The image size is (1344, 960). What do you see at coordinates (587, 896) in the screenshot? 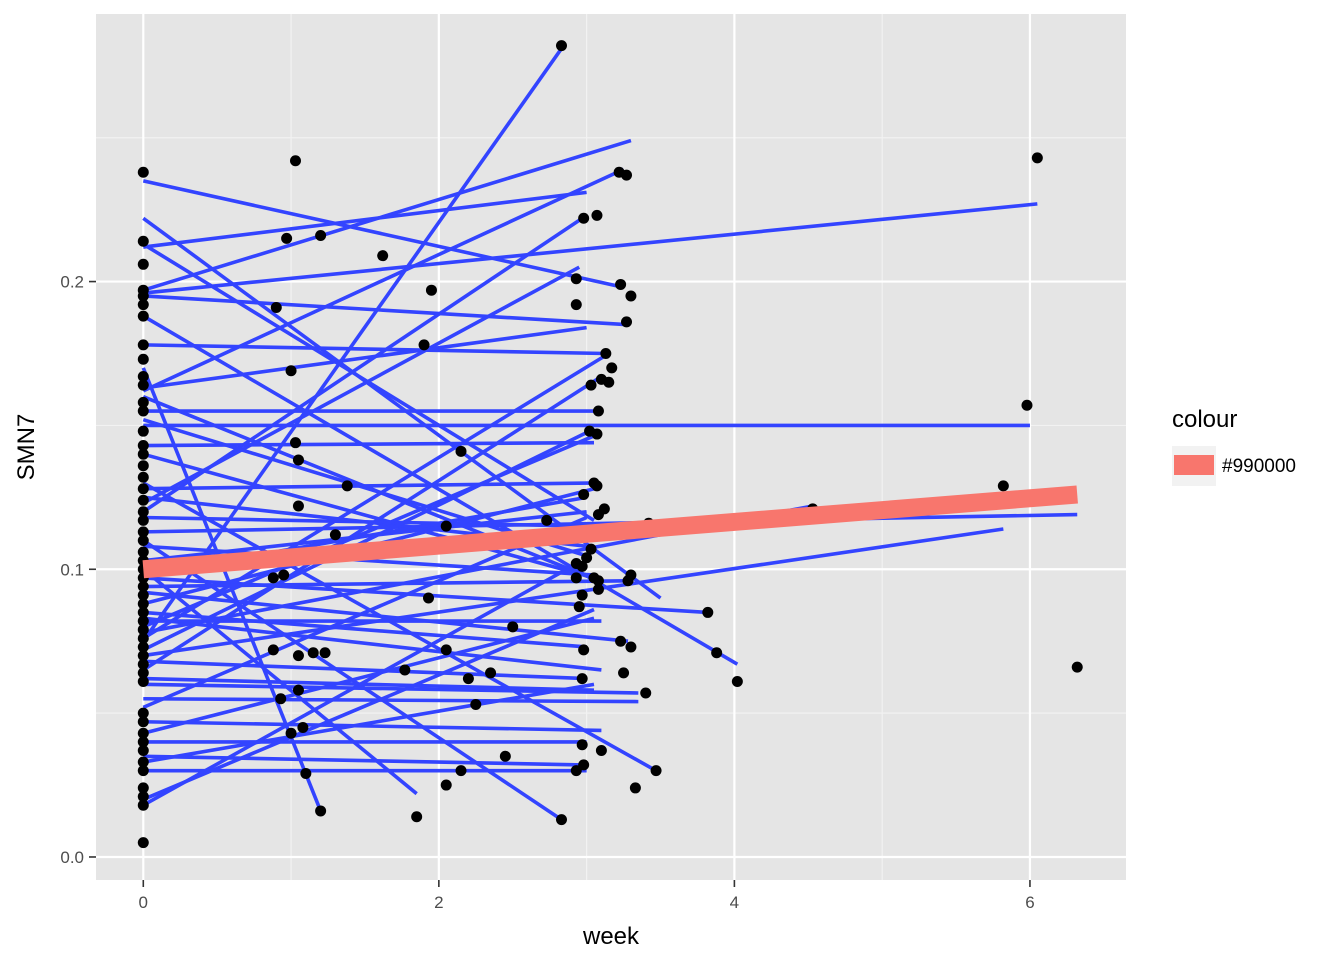
I see `x-axis: 0 2 4 6` at bounding box center [587, 896].